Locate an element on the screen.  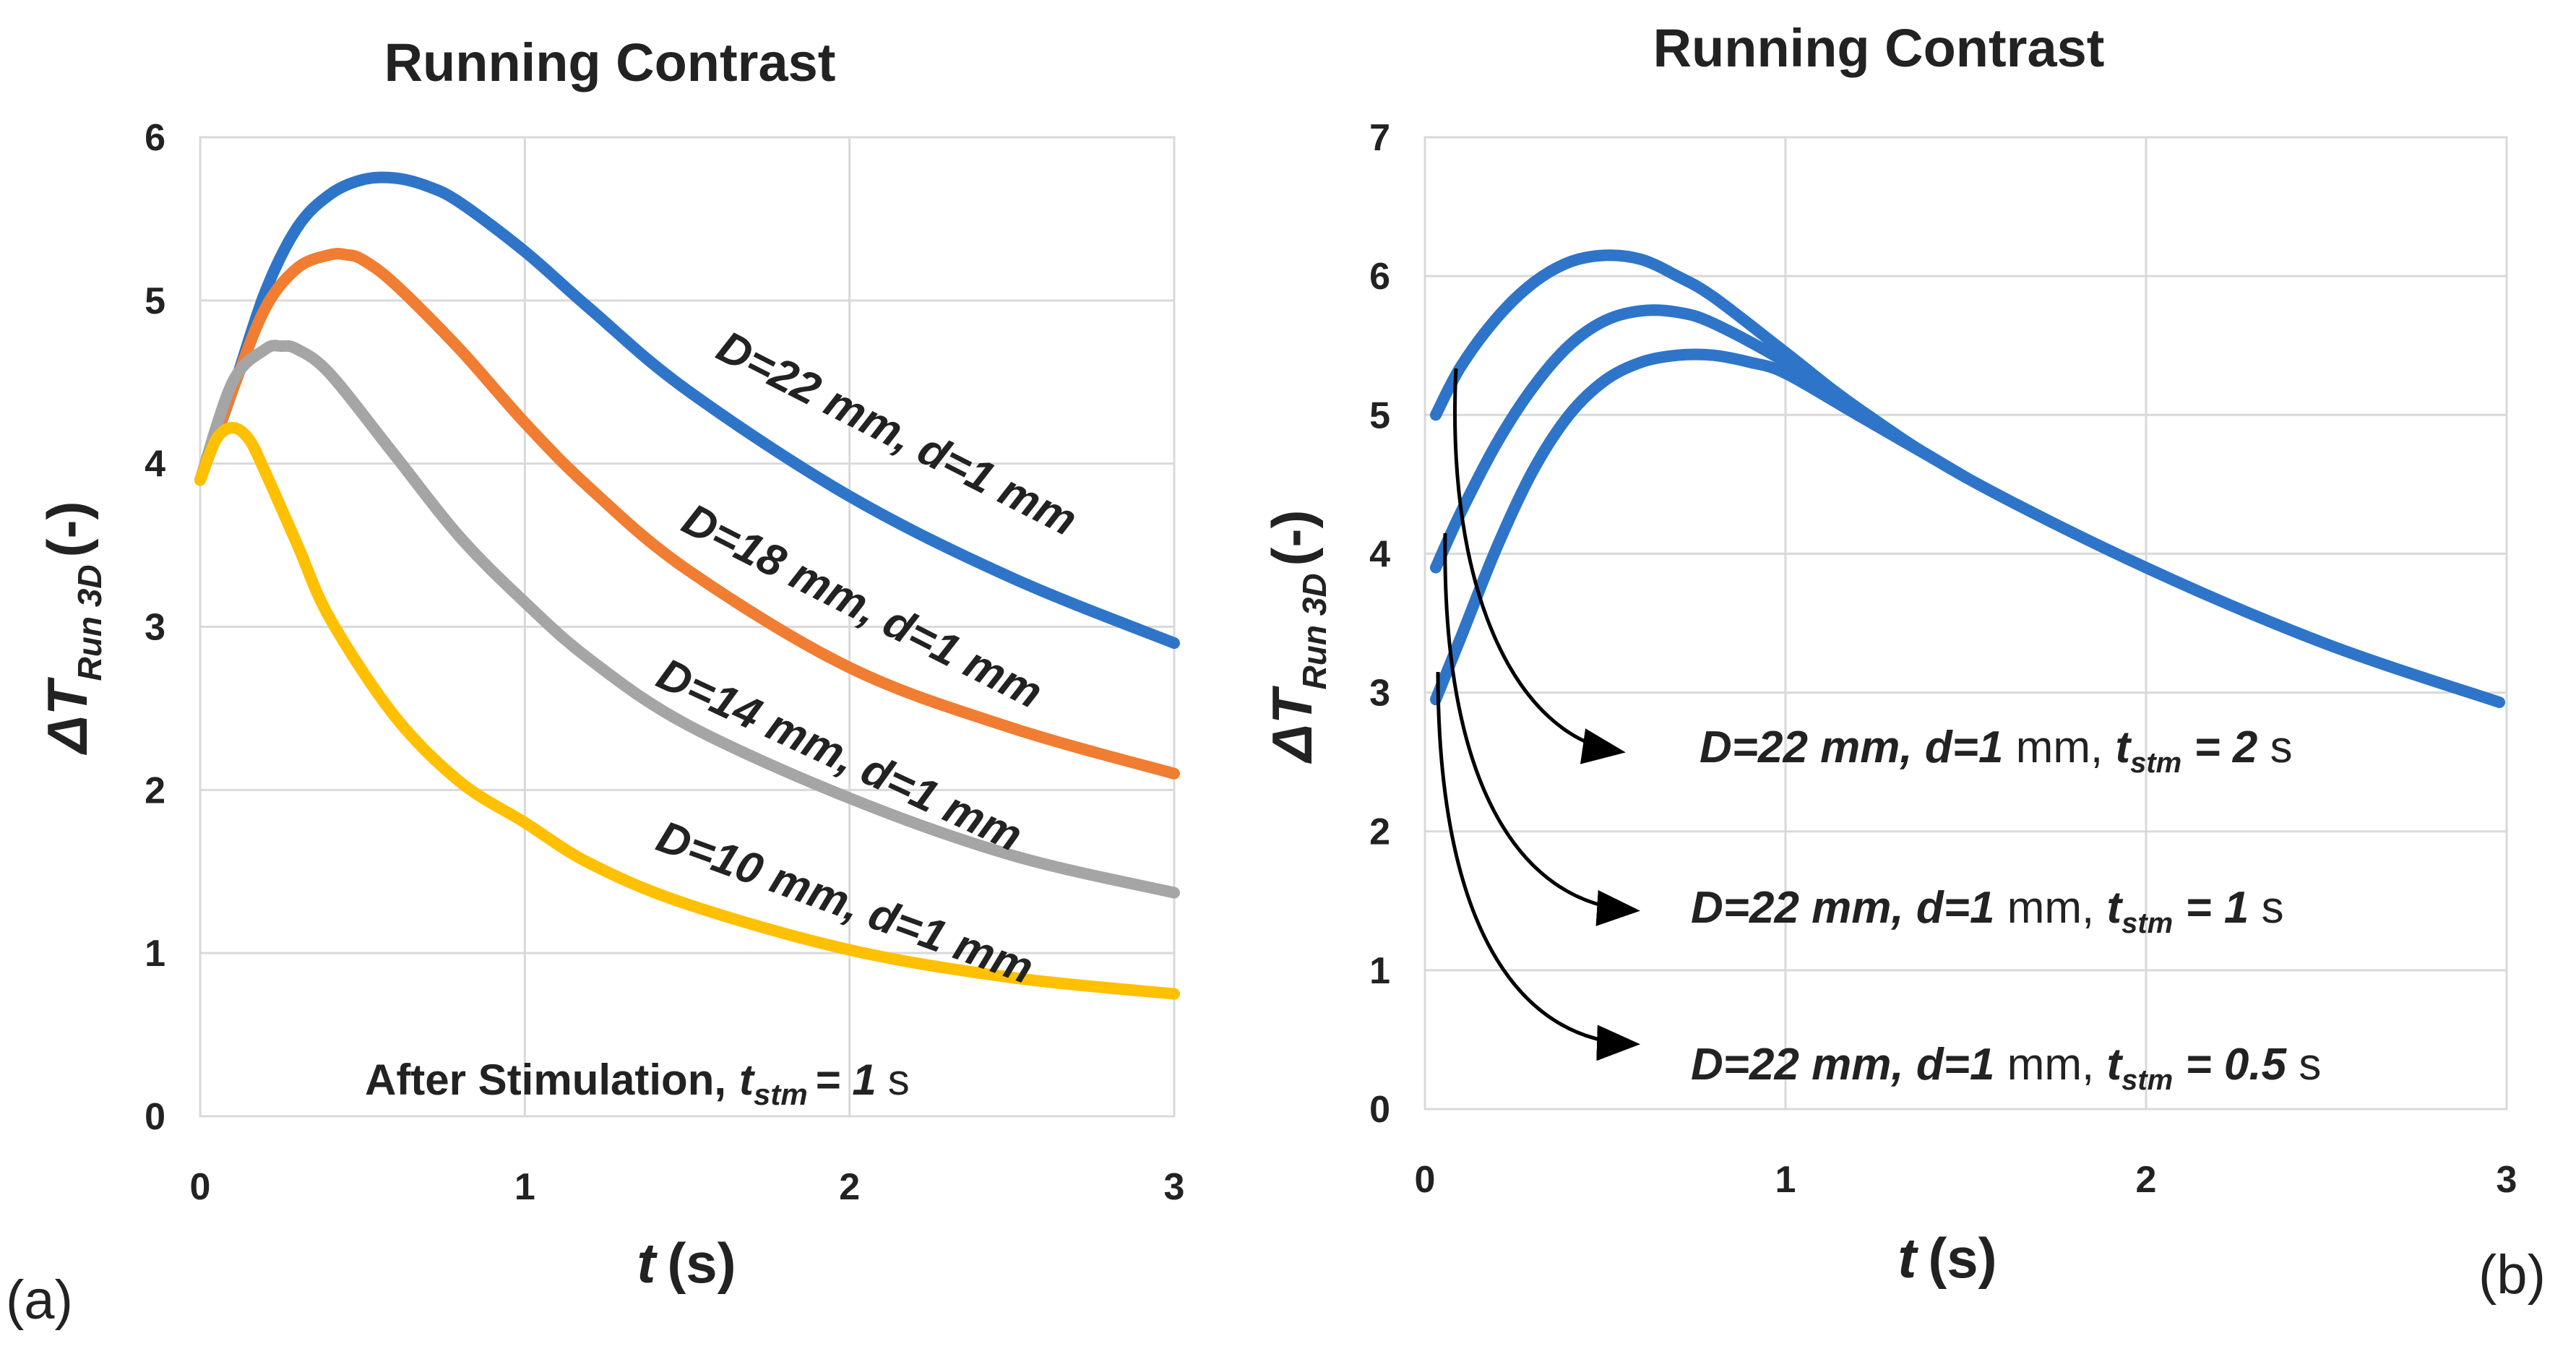
panel-a-x-axis-label: t (s) is located at coordinates (686, 1263).